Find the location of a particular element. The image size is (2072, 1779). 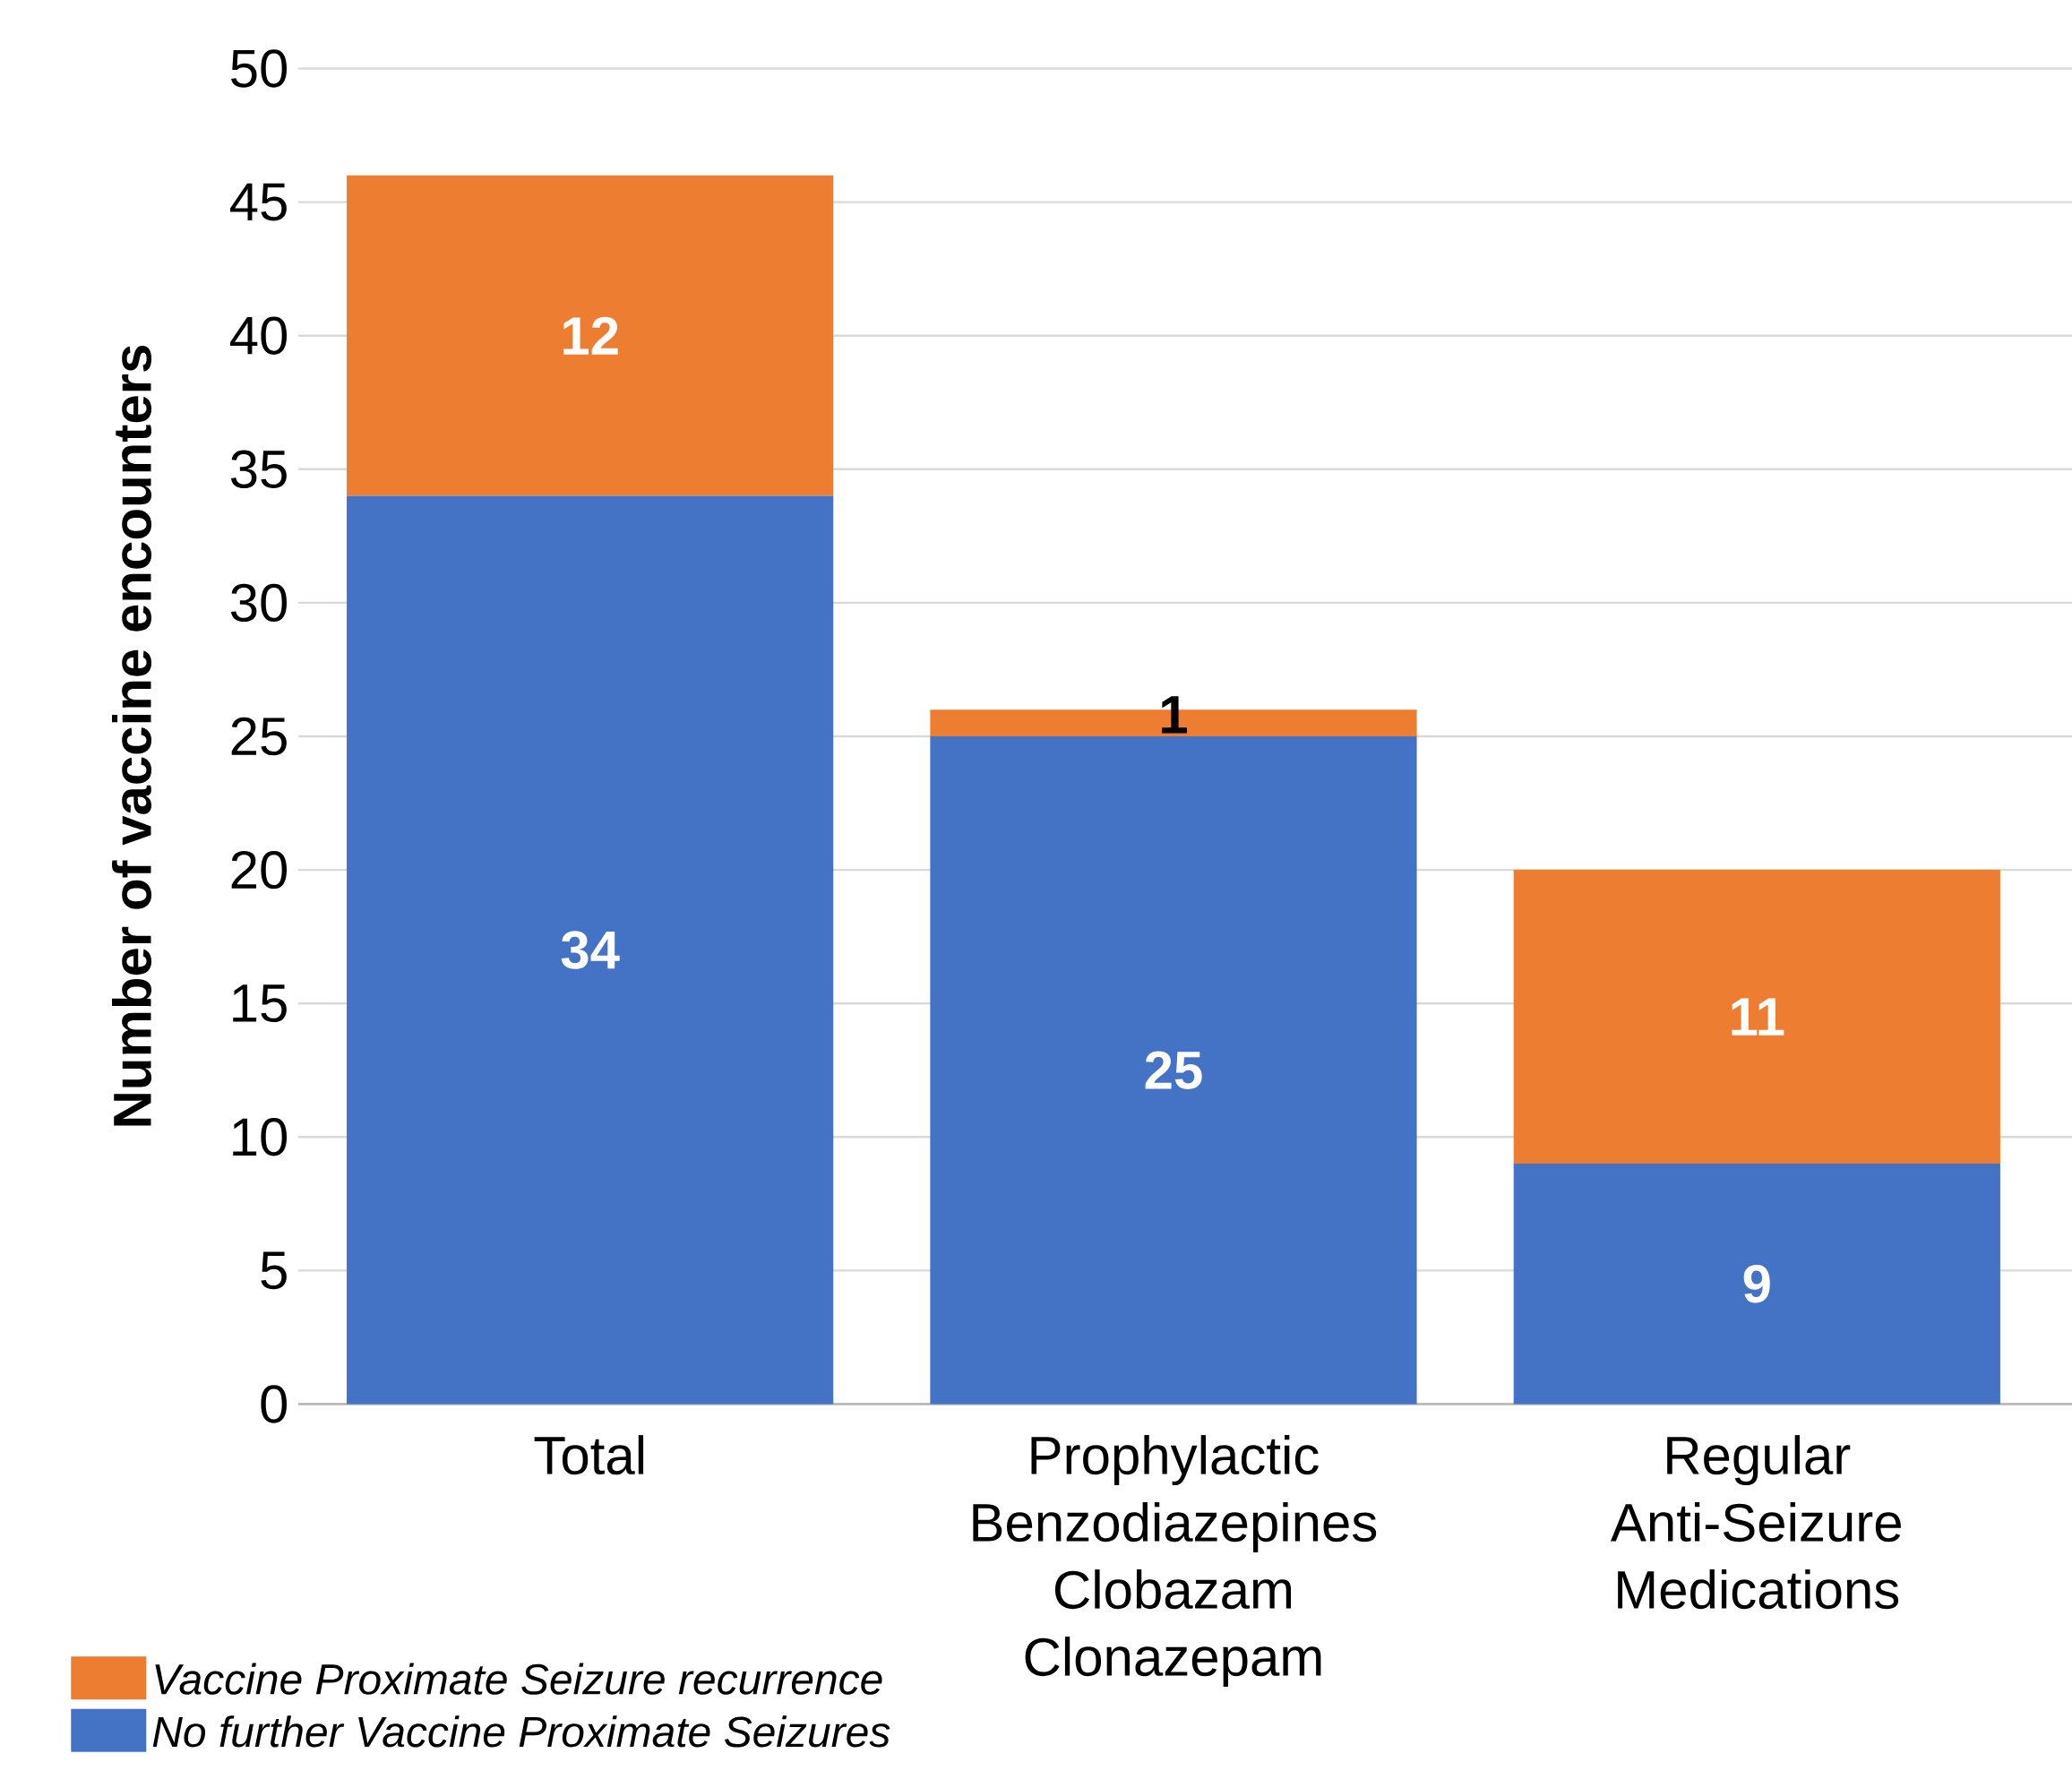

data-label: 34 is located at coordinates (591, 950).